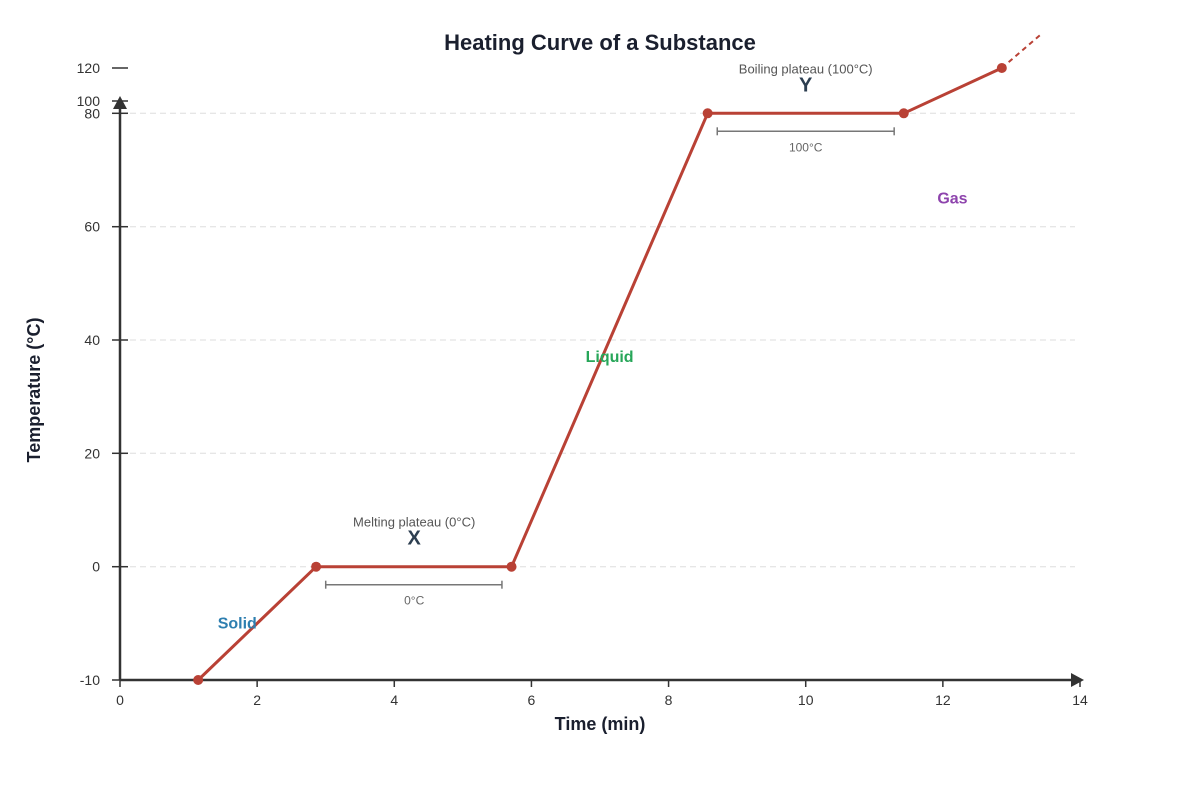 The height and width of the screenshot is (800, 1200). Describe the element at coordinates (806, 68) in the screenshot. I see `boiling-plateau-label: Boiling plateau (100°C)` at that location.